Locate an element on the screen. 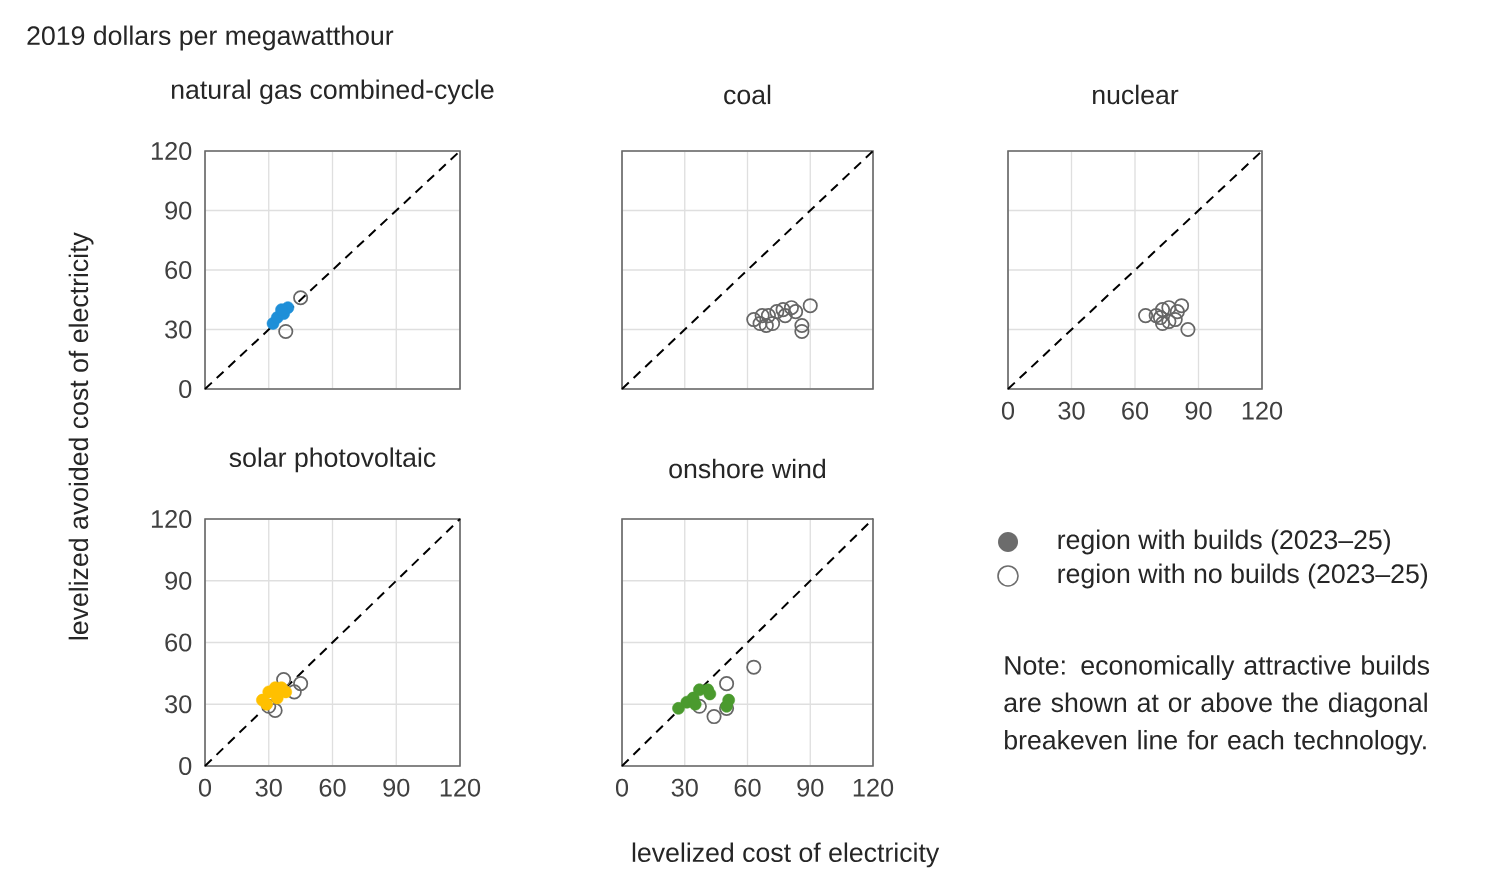  text: 2019 dollars per megawatthour is located at coordinates (210, 38).